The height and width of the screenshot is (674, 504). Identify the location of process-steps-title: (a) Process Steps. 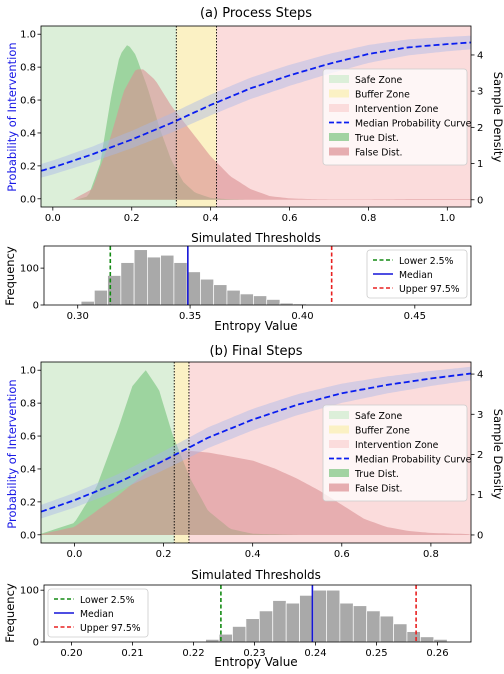
(256, 13).